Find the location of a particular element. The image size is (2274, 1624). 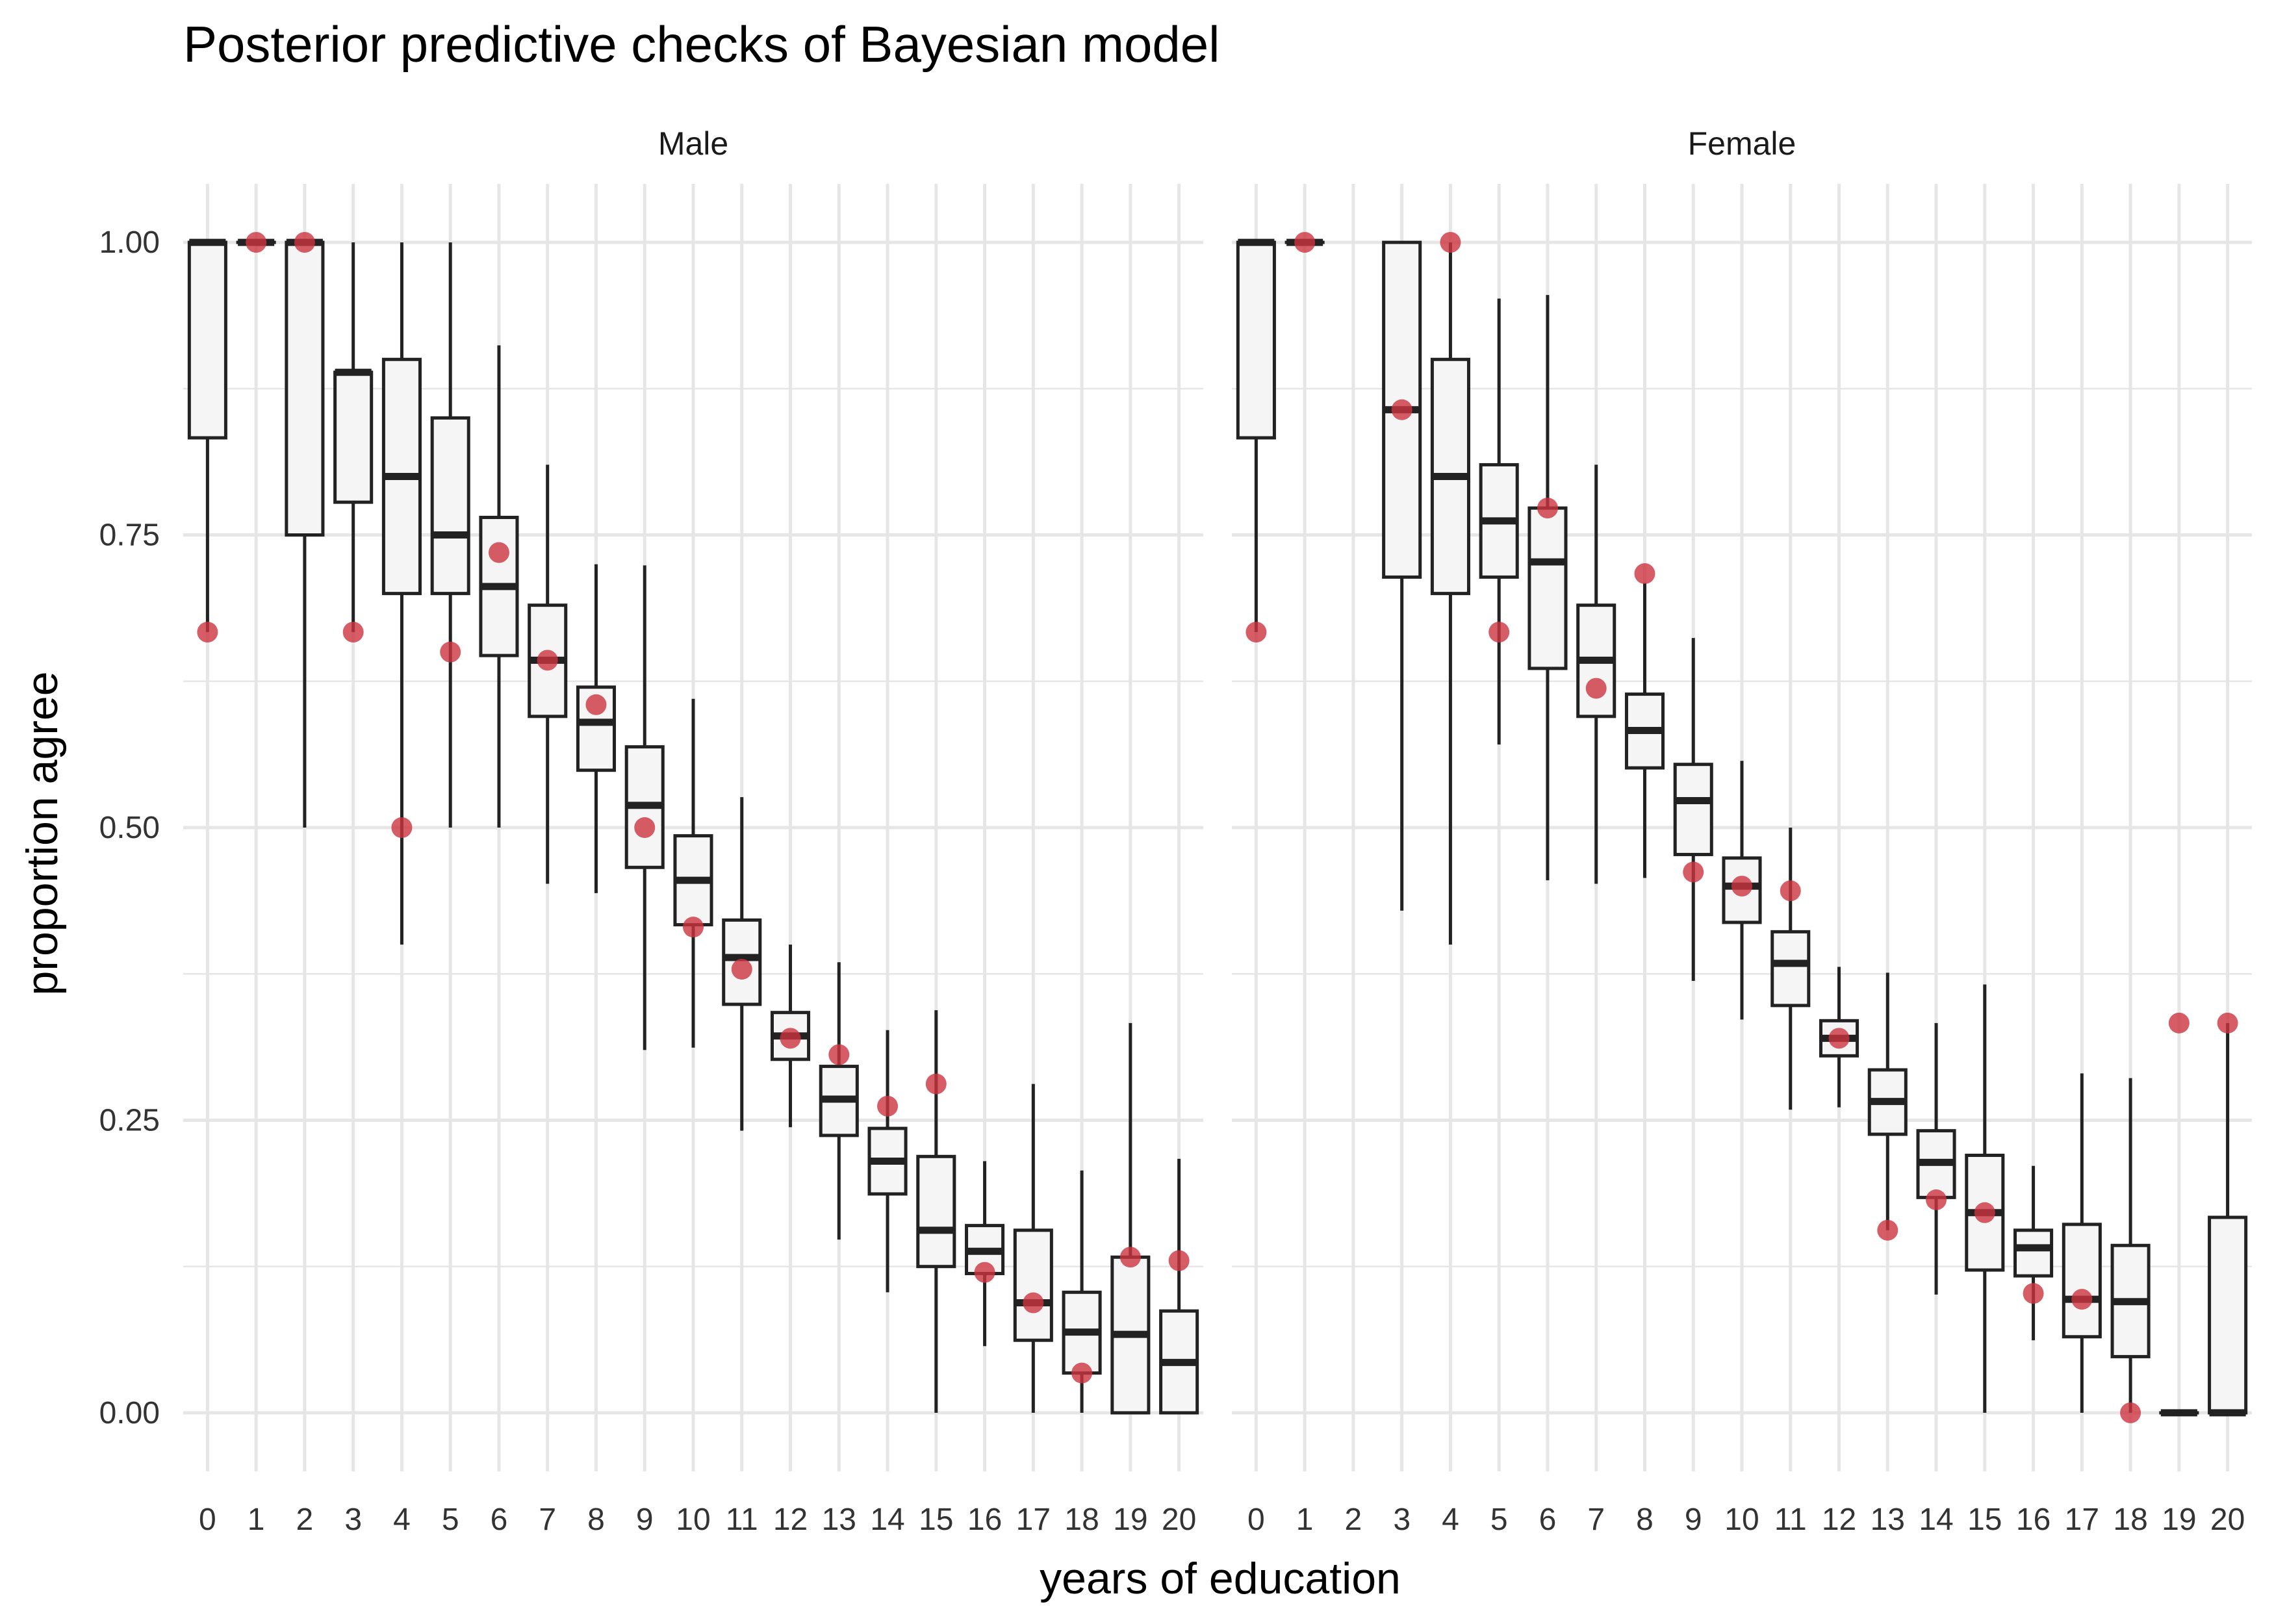

x-tick-label: 13 is located at coordinates (1888, 1520).